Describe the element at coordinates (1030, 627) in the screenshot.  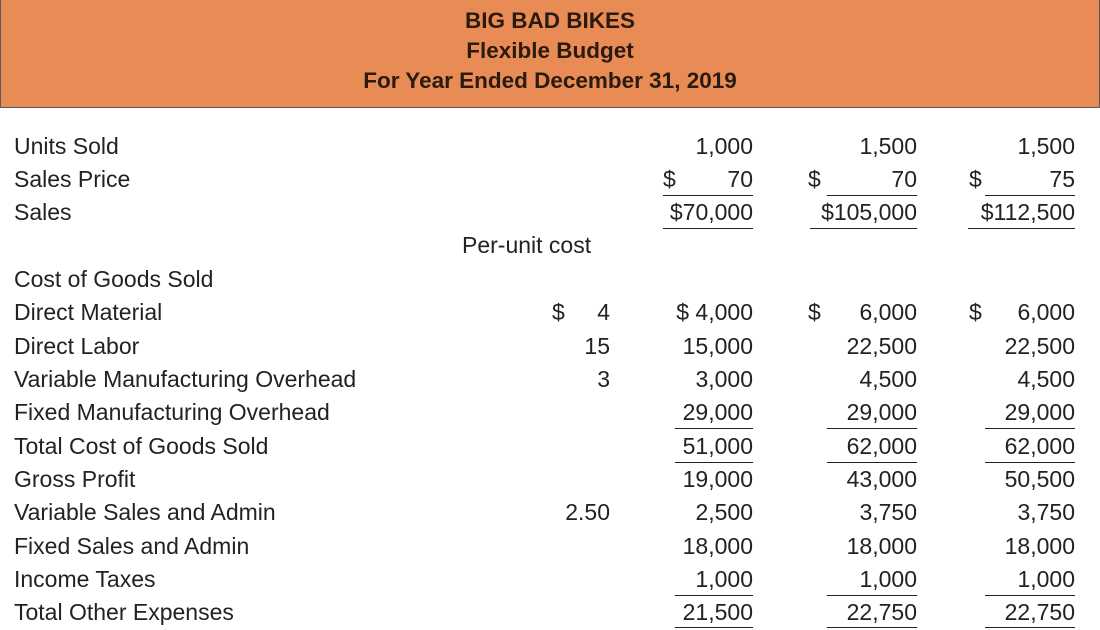
I see `rule-total-other-col3` at that location.